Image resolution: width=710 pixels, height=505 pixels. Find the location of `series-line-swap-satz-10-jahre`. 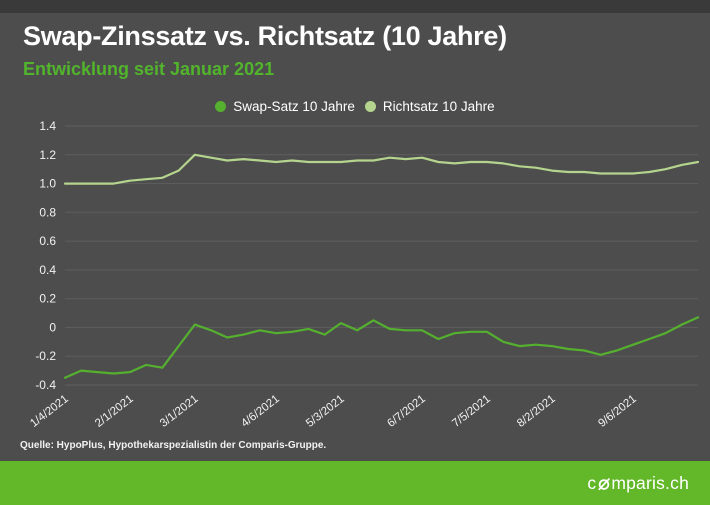

series-line-swap-satz-10-jahre is located at coordinates (381, 347).